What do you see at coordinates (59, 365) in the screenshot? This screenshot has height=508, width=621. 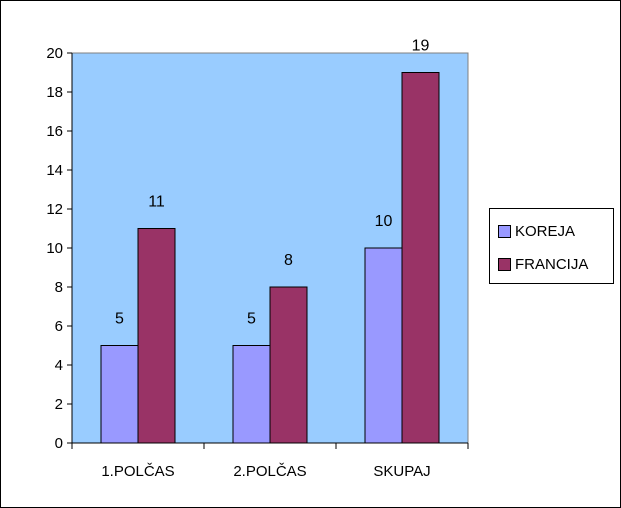 I see `y-tick-label: 4` at bounding box center [59, 365].